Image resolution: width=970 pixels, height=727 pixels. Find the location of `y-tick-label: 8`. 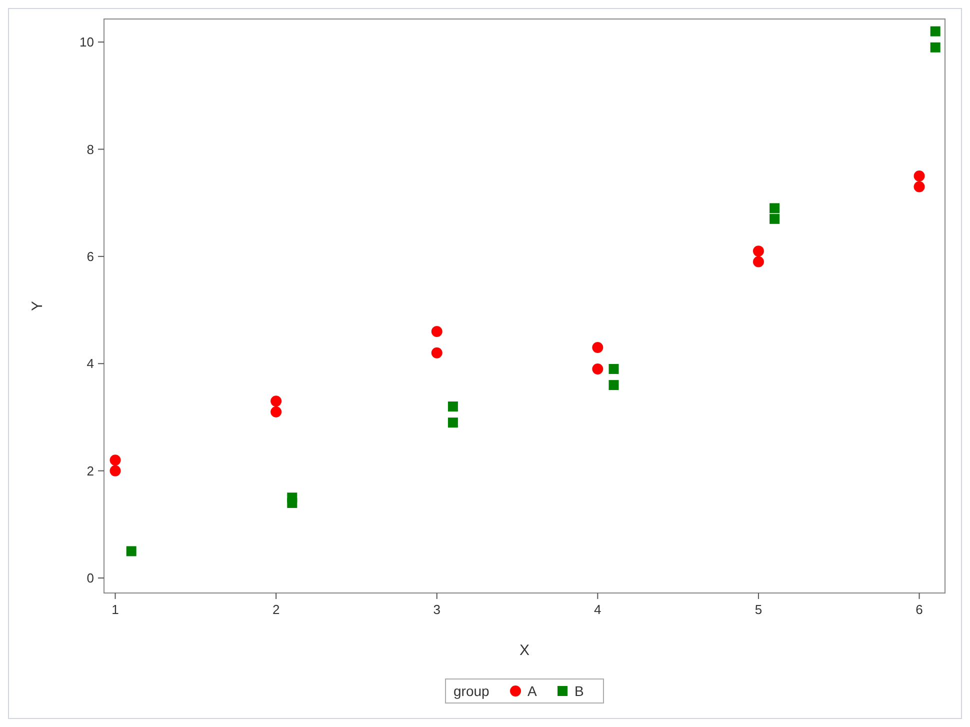

y-tick-label: 8 is located at coordinates (90, 149).